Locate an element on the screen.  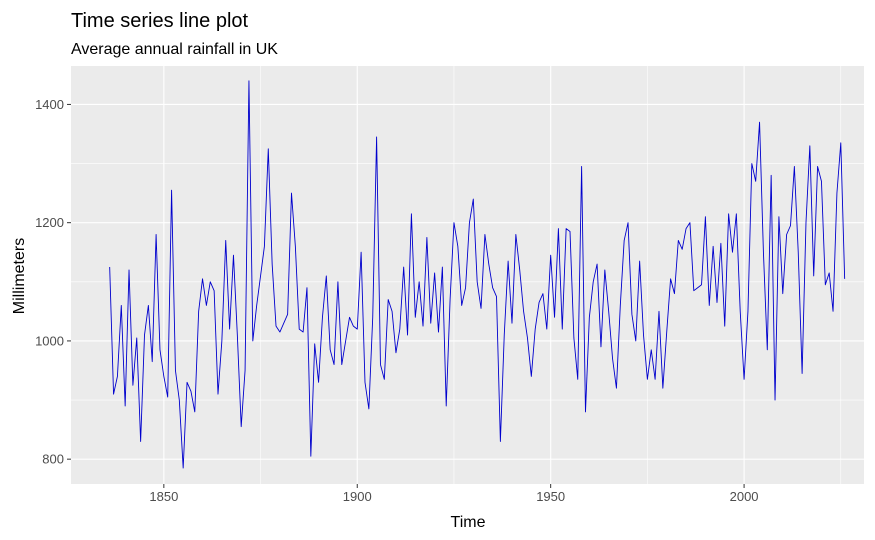
y-tick-label: 1400 is located at coordinates (49, 104).